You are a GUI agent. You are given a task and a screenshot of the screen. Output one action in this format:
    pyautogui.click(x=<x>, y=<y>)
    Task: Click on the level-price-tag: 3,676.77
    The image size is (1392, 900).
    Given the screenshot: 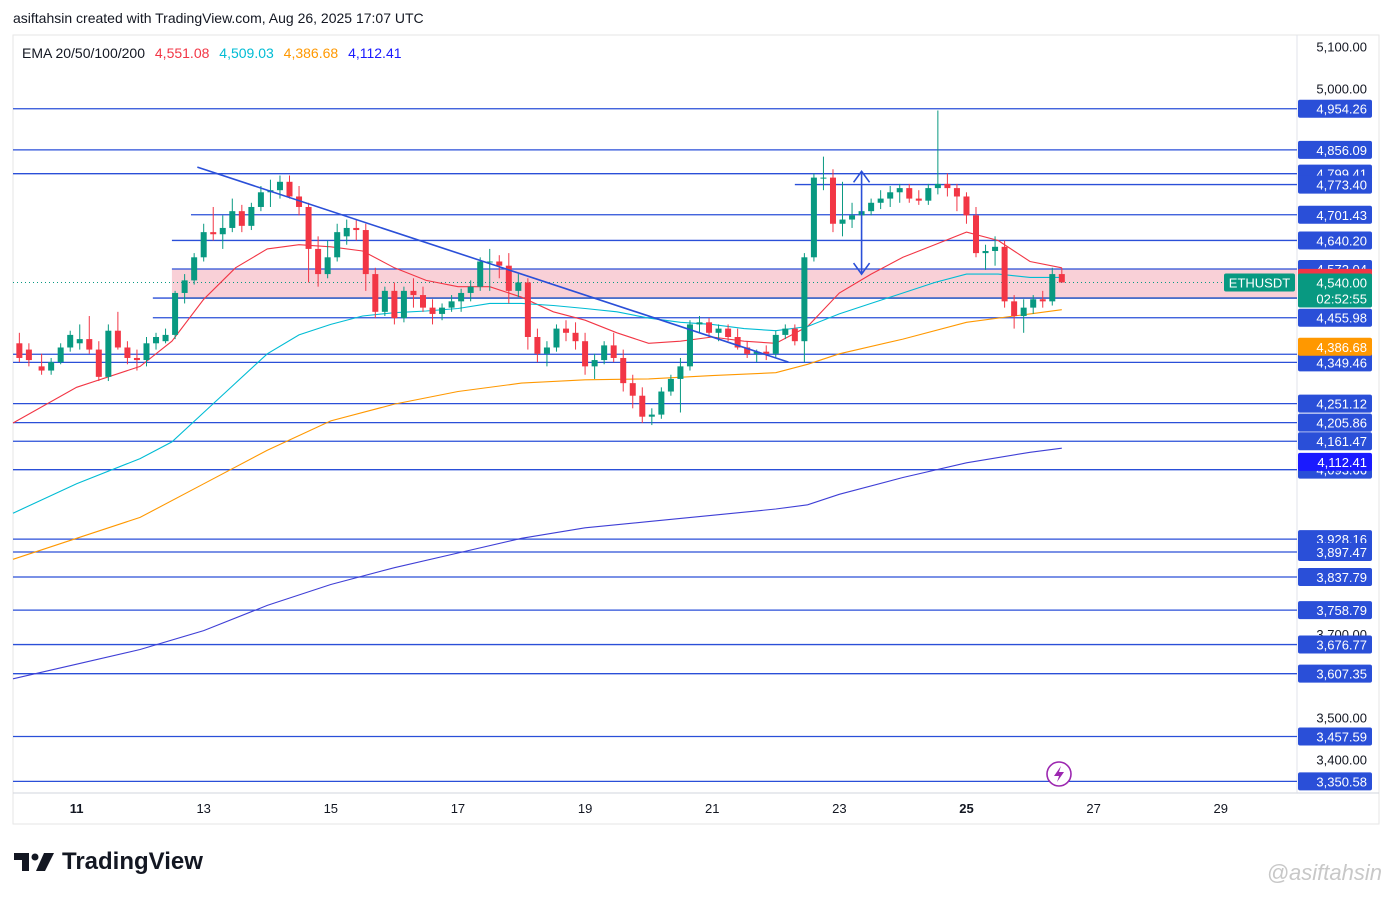 What is the action you would take?
    pyautogui.click(x=1335, y=644)
    